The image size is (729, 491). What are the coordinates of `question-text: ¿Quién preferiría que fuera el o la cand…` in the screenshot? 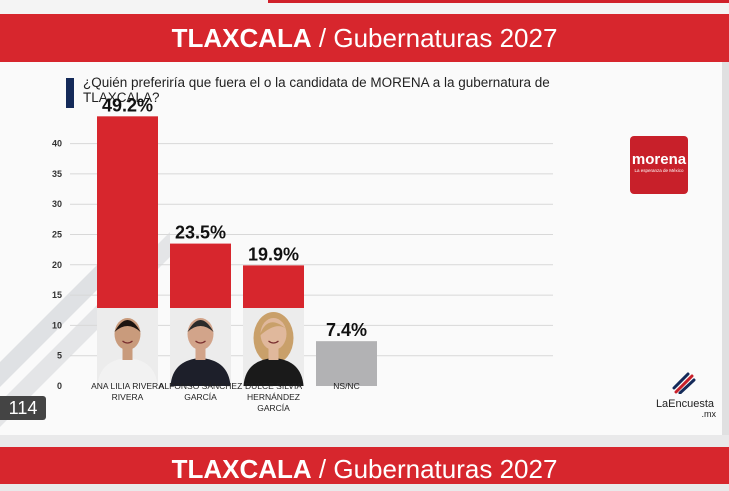 It's located at (316, 90).